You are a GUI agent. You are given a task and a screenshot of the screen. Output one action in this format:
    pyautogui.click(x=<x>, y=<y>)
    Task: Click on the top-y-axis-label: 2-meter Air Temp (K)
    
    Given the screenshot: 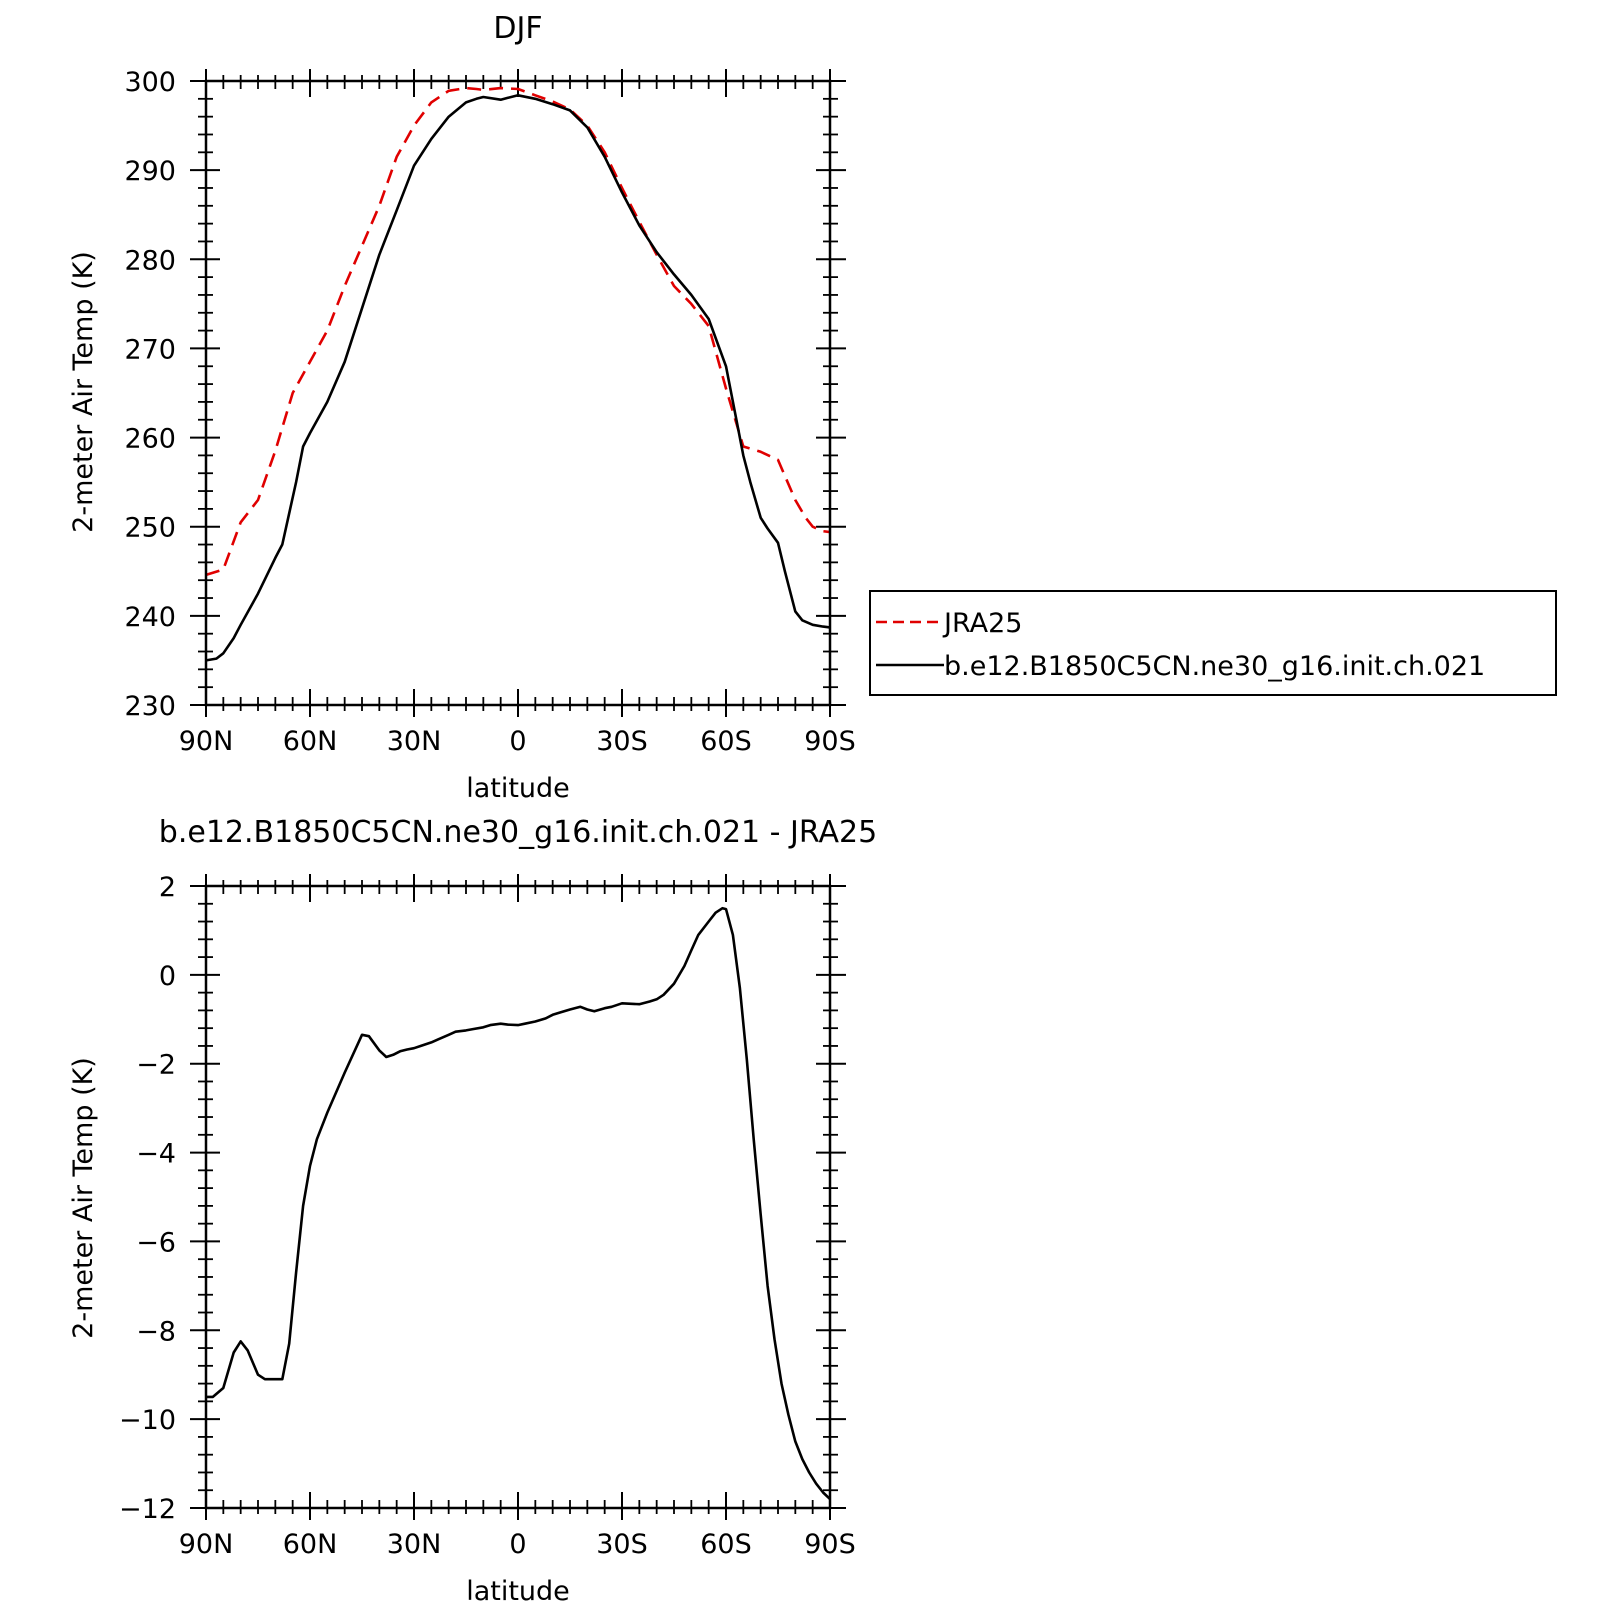 What is the action you would take?
    pyautogui.click(x=83, y=392)
    